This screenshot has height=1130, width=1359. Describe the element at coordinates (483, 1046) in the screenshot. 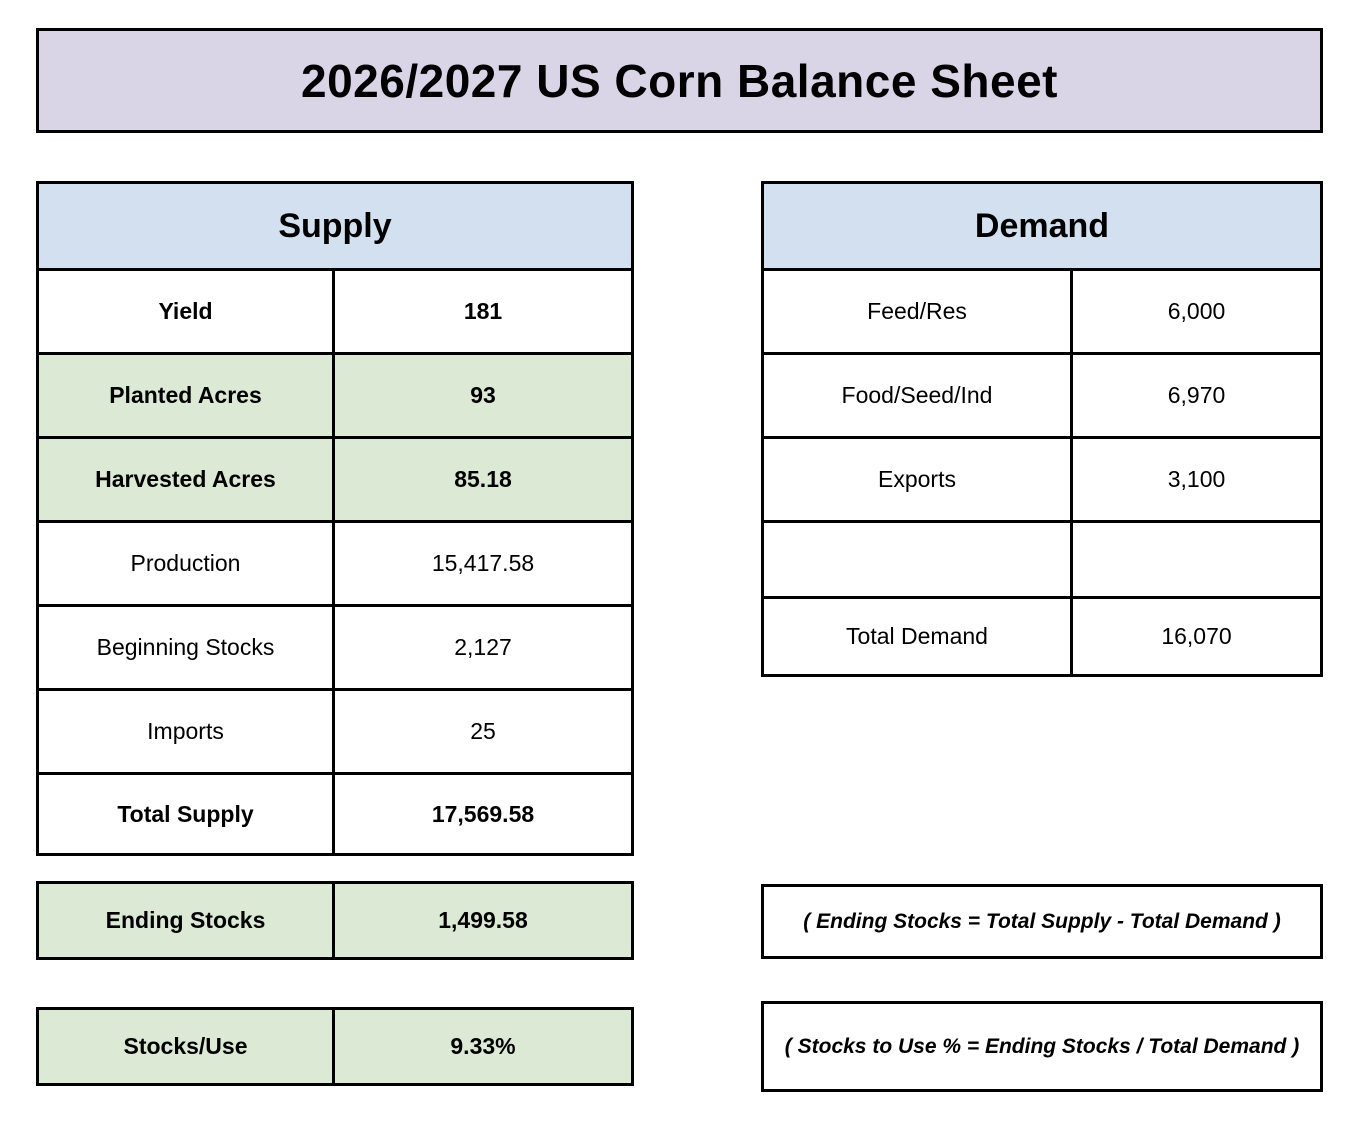

I see `stocks-use-value: 9.33%` at that location.